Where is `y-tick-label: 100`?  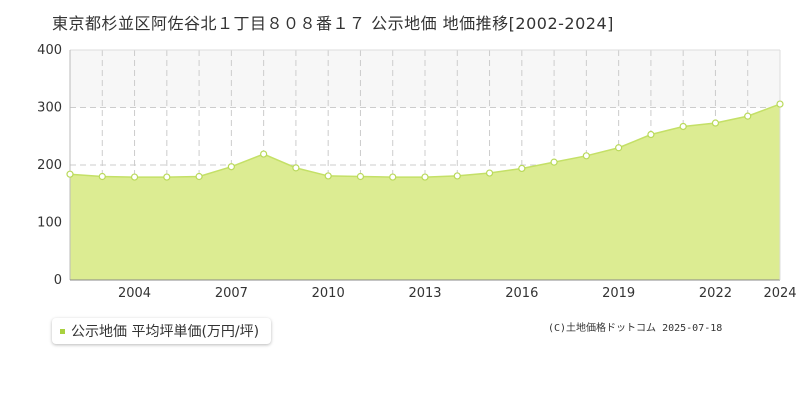
y-tick-label: 100 is located at coordinates (49, 223).